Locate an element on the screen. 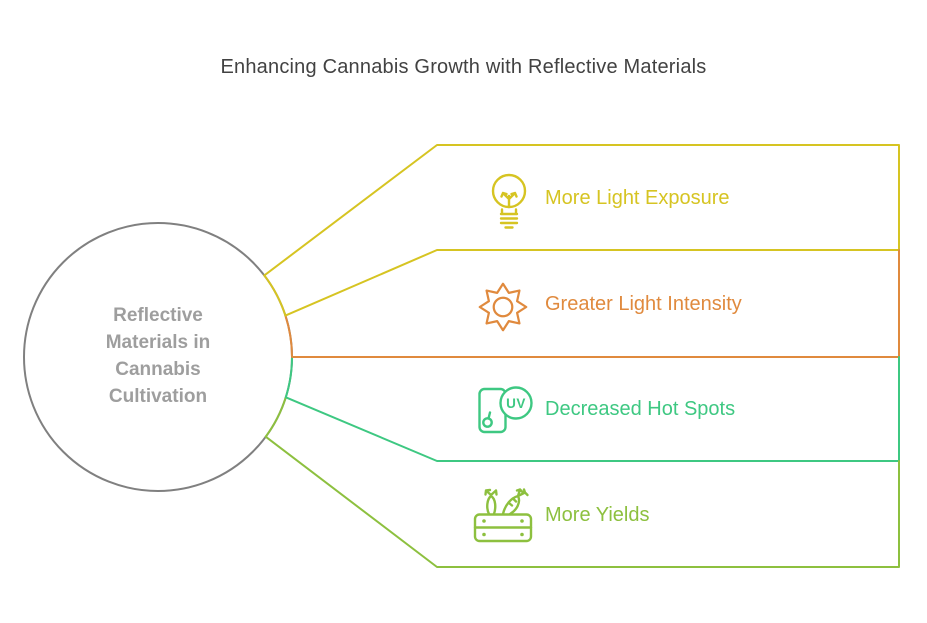 The height and width of the screenshot is (623, 927). uv-badge-text: UV is located at coordinates (516, 403).